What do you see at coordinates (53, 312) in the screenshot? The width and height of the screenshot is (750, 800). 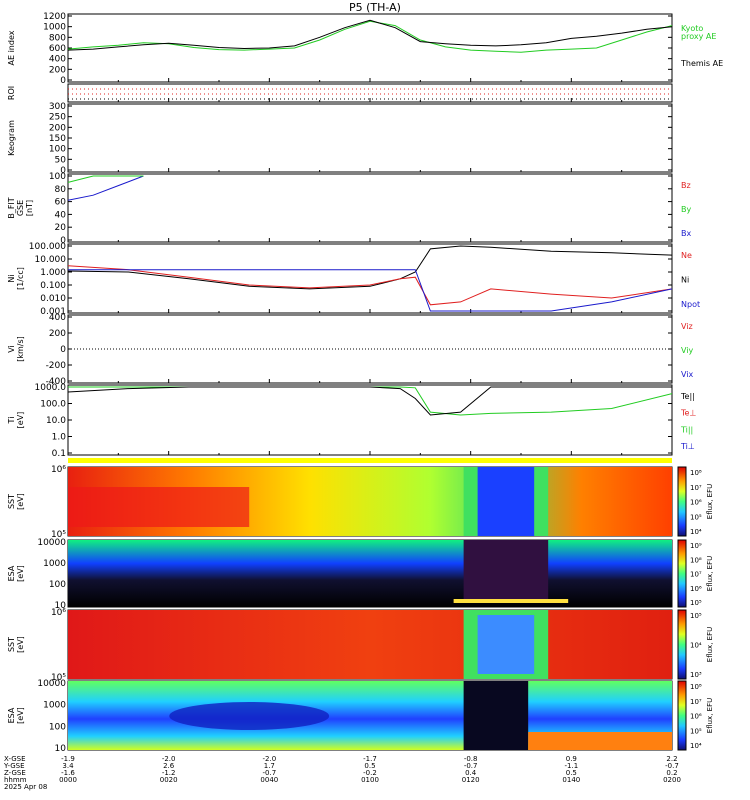 I see `ytick-label-ni: 0.001` at bounding box center [53, 312].